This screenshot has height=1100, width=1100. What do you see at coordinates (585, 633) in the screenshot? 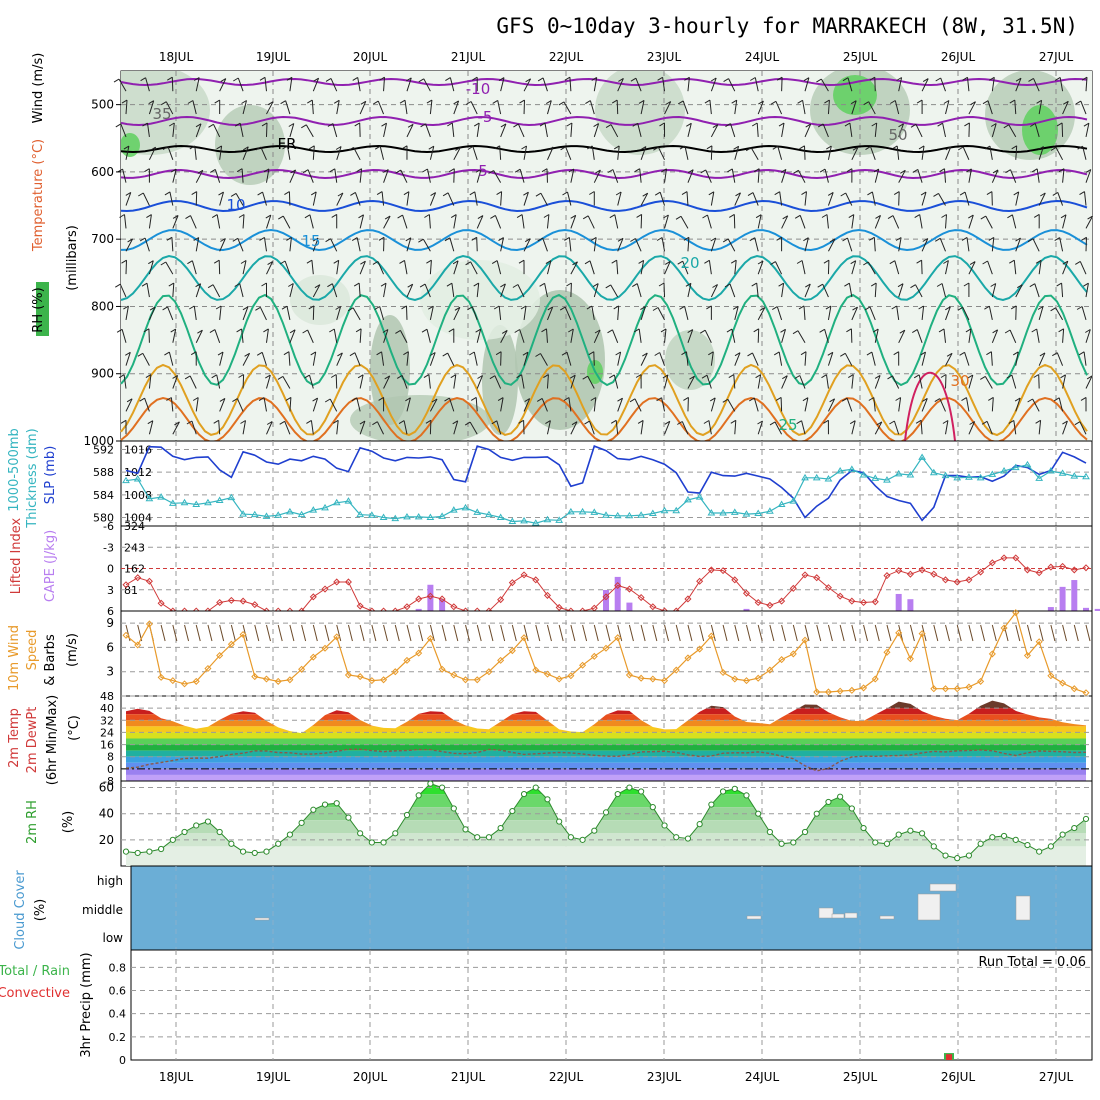
I see `surface-wind-barb` at bounding box center [585, 633].